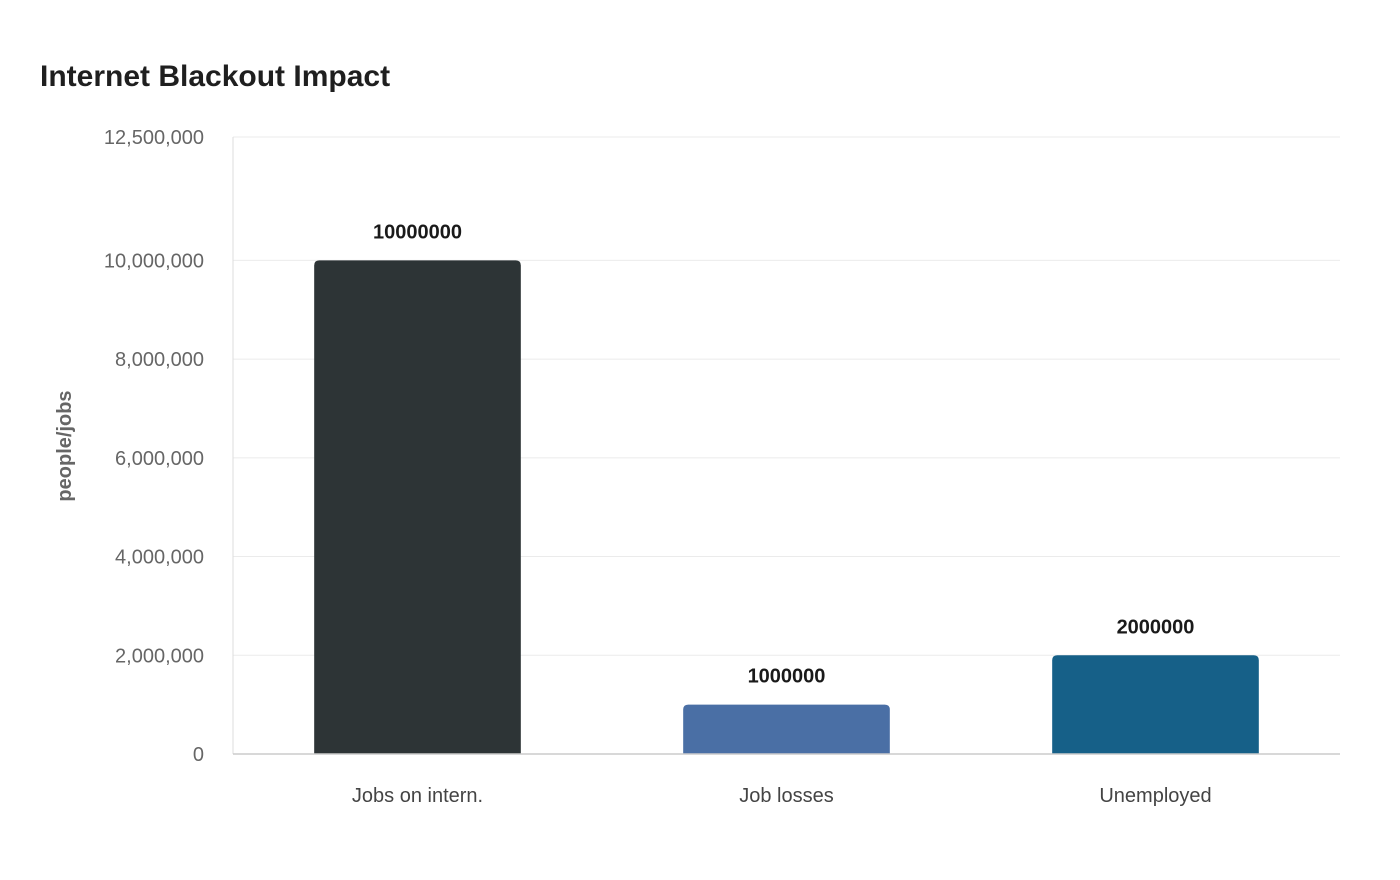 Image resolution: width=1400 pixels, height=880 pixels. What do you see at coordinates (1156, 627) in the screenshot?
I see `data-label: 2000000` at bounding box center [1156, 627].